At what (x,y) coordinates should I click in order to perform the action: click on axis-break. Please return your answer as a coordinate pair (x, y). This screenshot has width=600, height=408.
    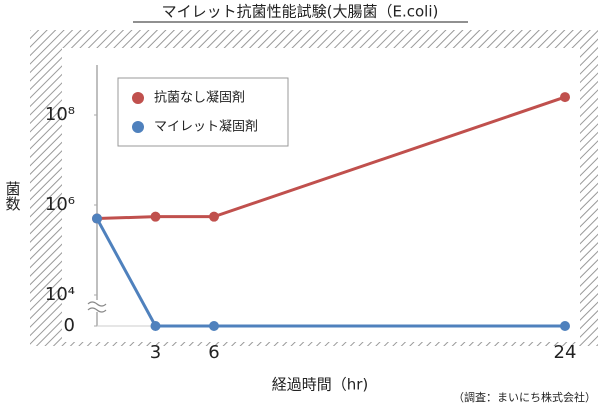
    Looking at the image, I should click on (97, 307).